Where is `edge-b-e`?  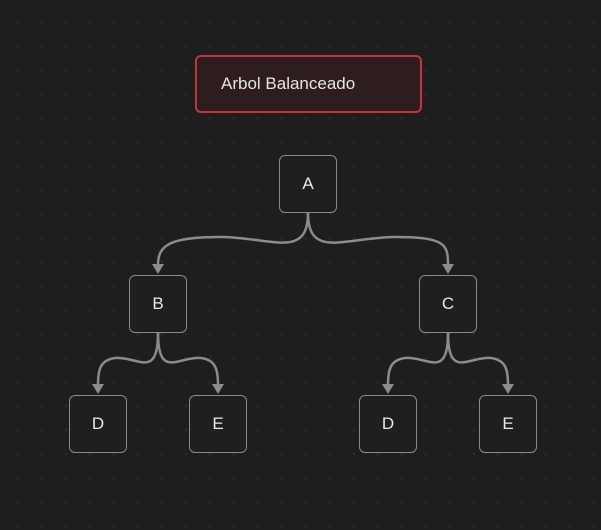 edge-b-e is located at coordinates (188, 359).